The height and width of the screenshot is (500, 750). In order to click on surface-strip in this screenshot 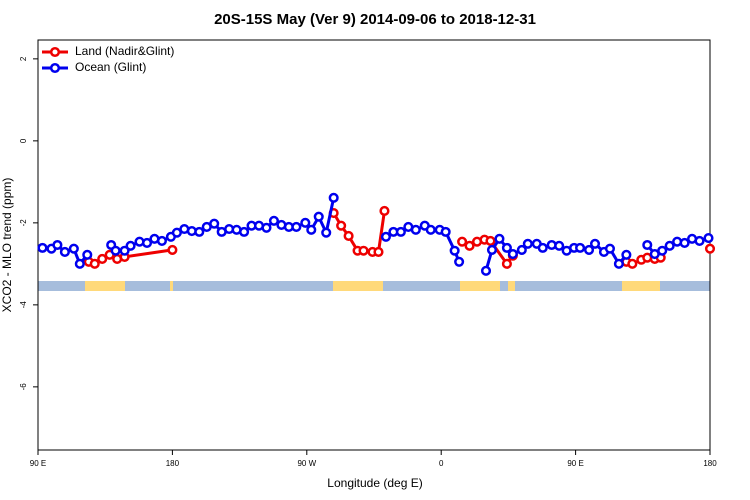, I will do `click(374, 286)`.